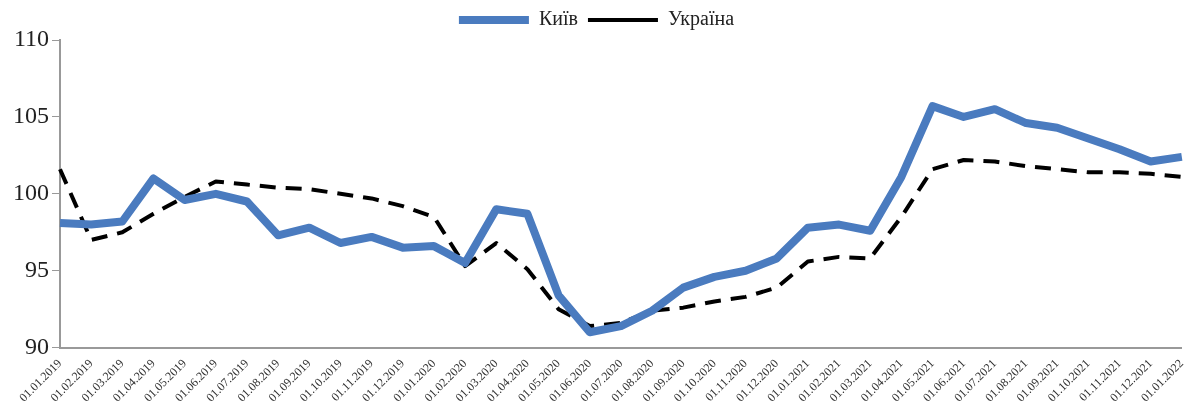 The width and height of the screenshot is (1195, 408). Describe the element at coordinates (37, 269) in the screenshot. I see `y-tick-label: 95` at that location.